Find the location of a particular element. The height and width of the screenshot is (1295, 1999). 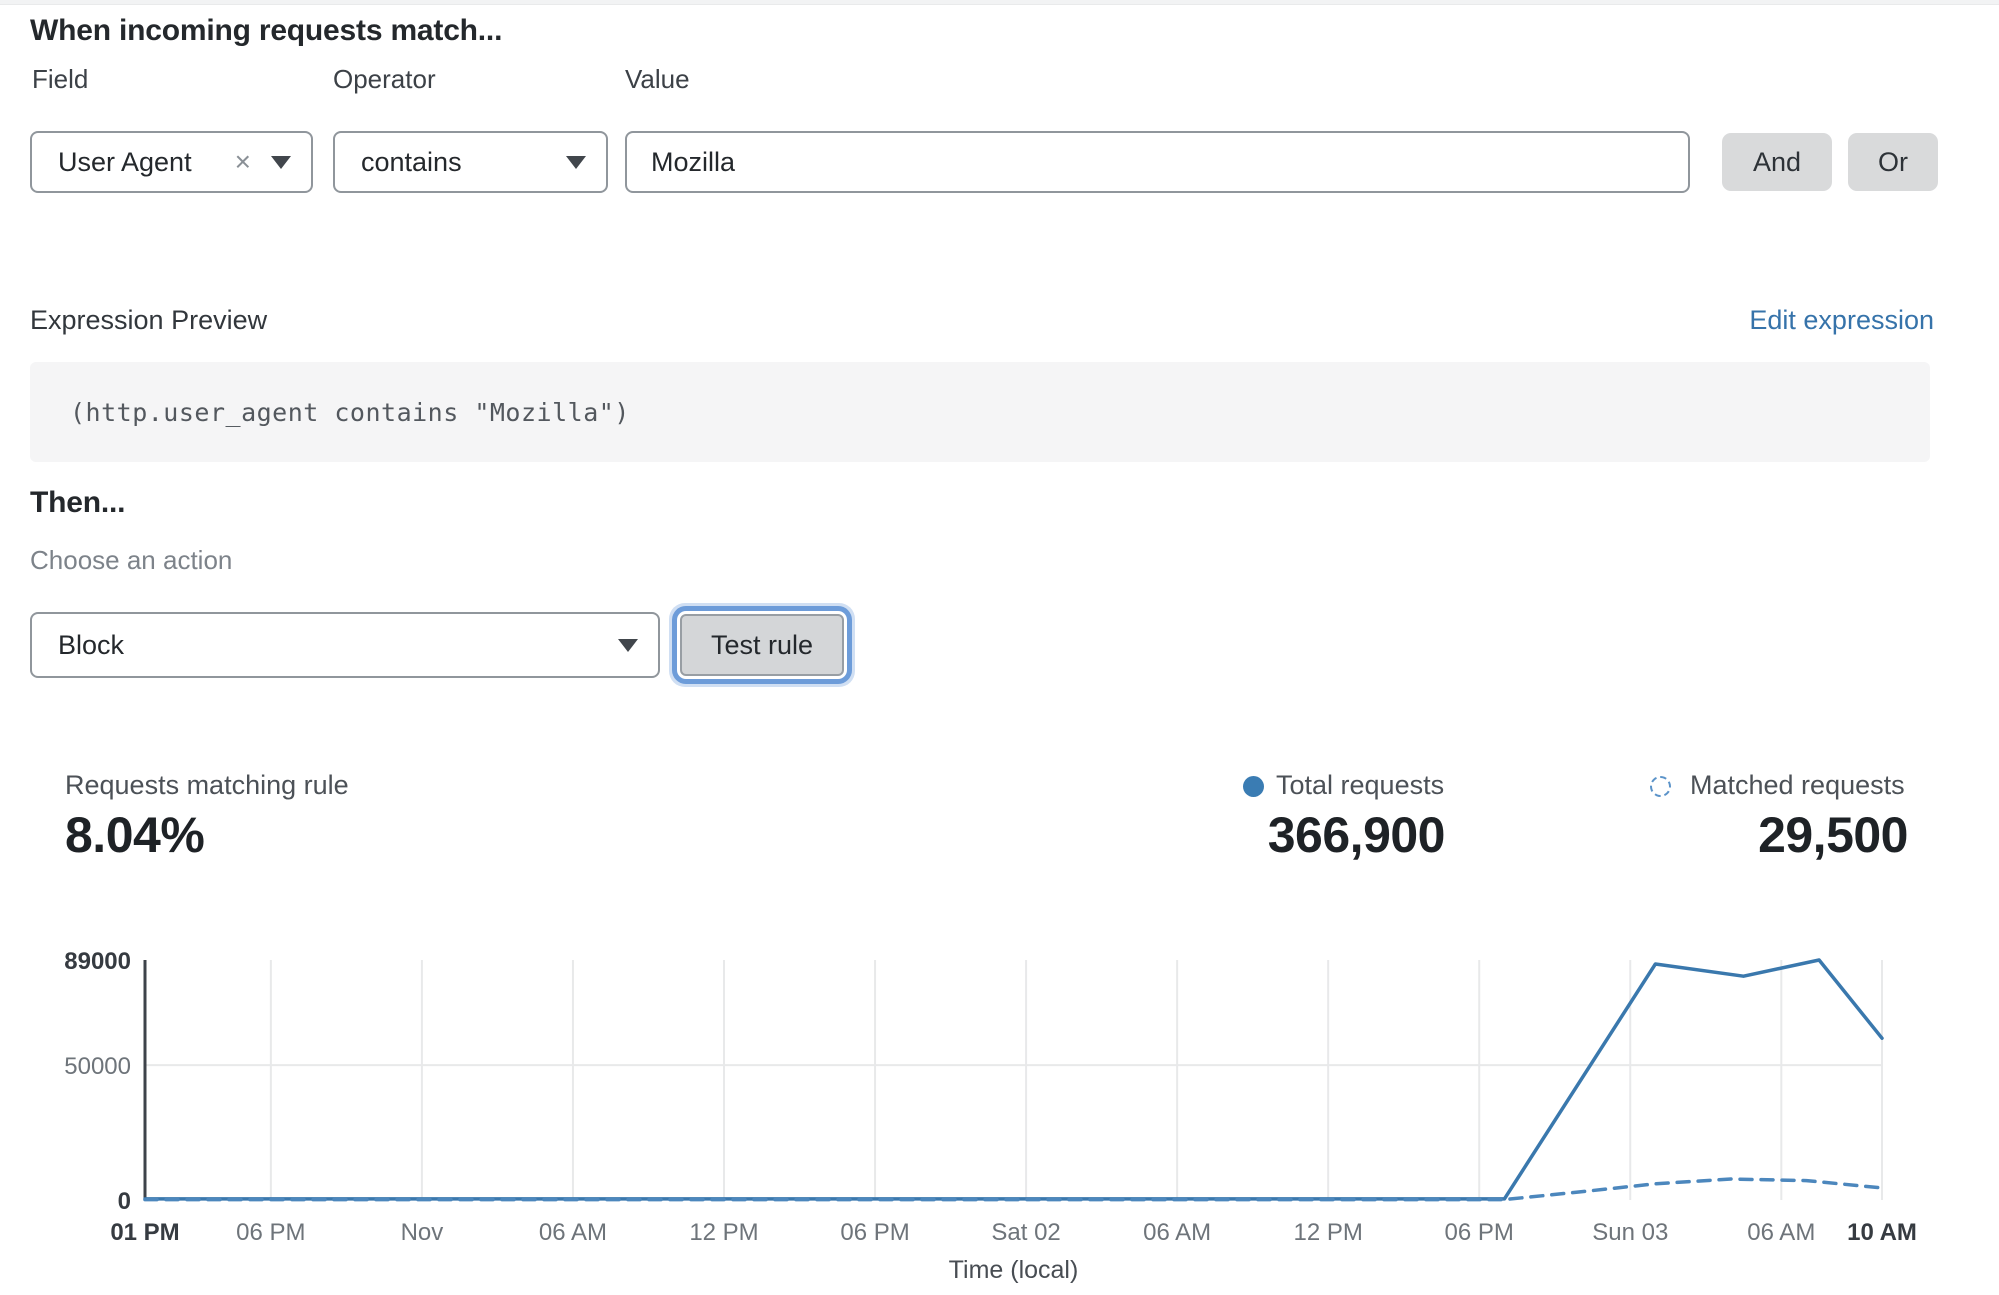

x-axis-title: Time (local) is located at coordinates (1014, 1270).